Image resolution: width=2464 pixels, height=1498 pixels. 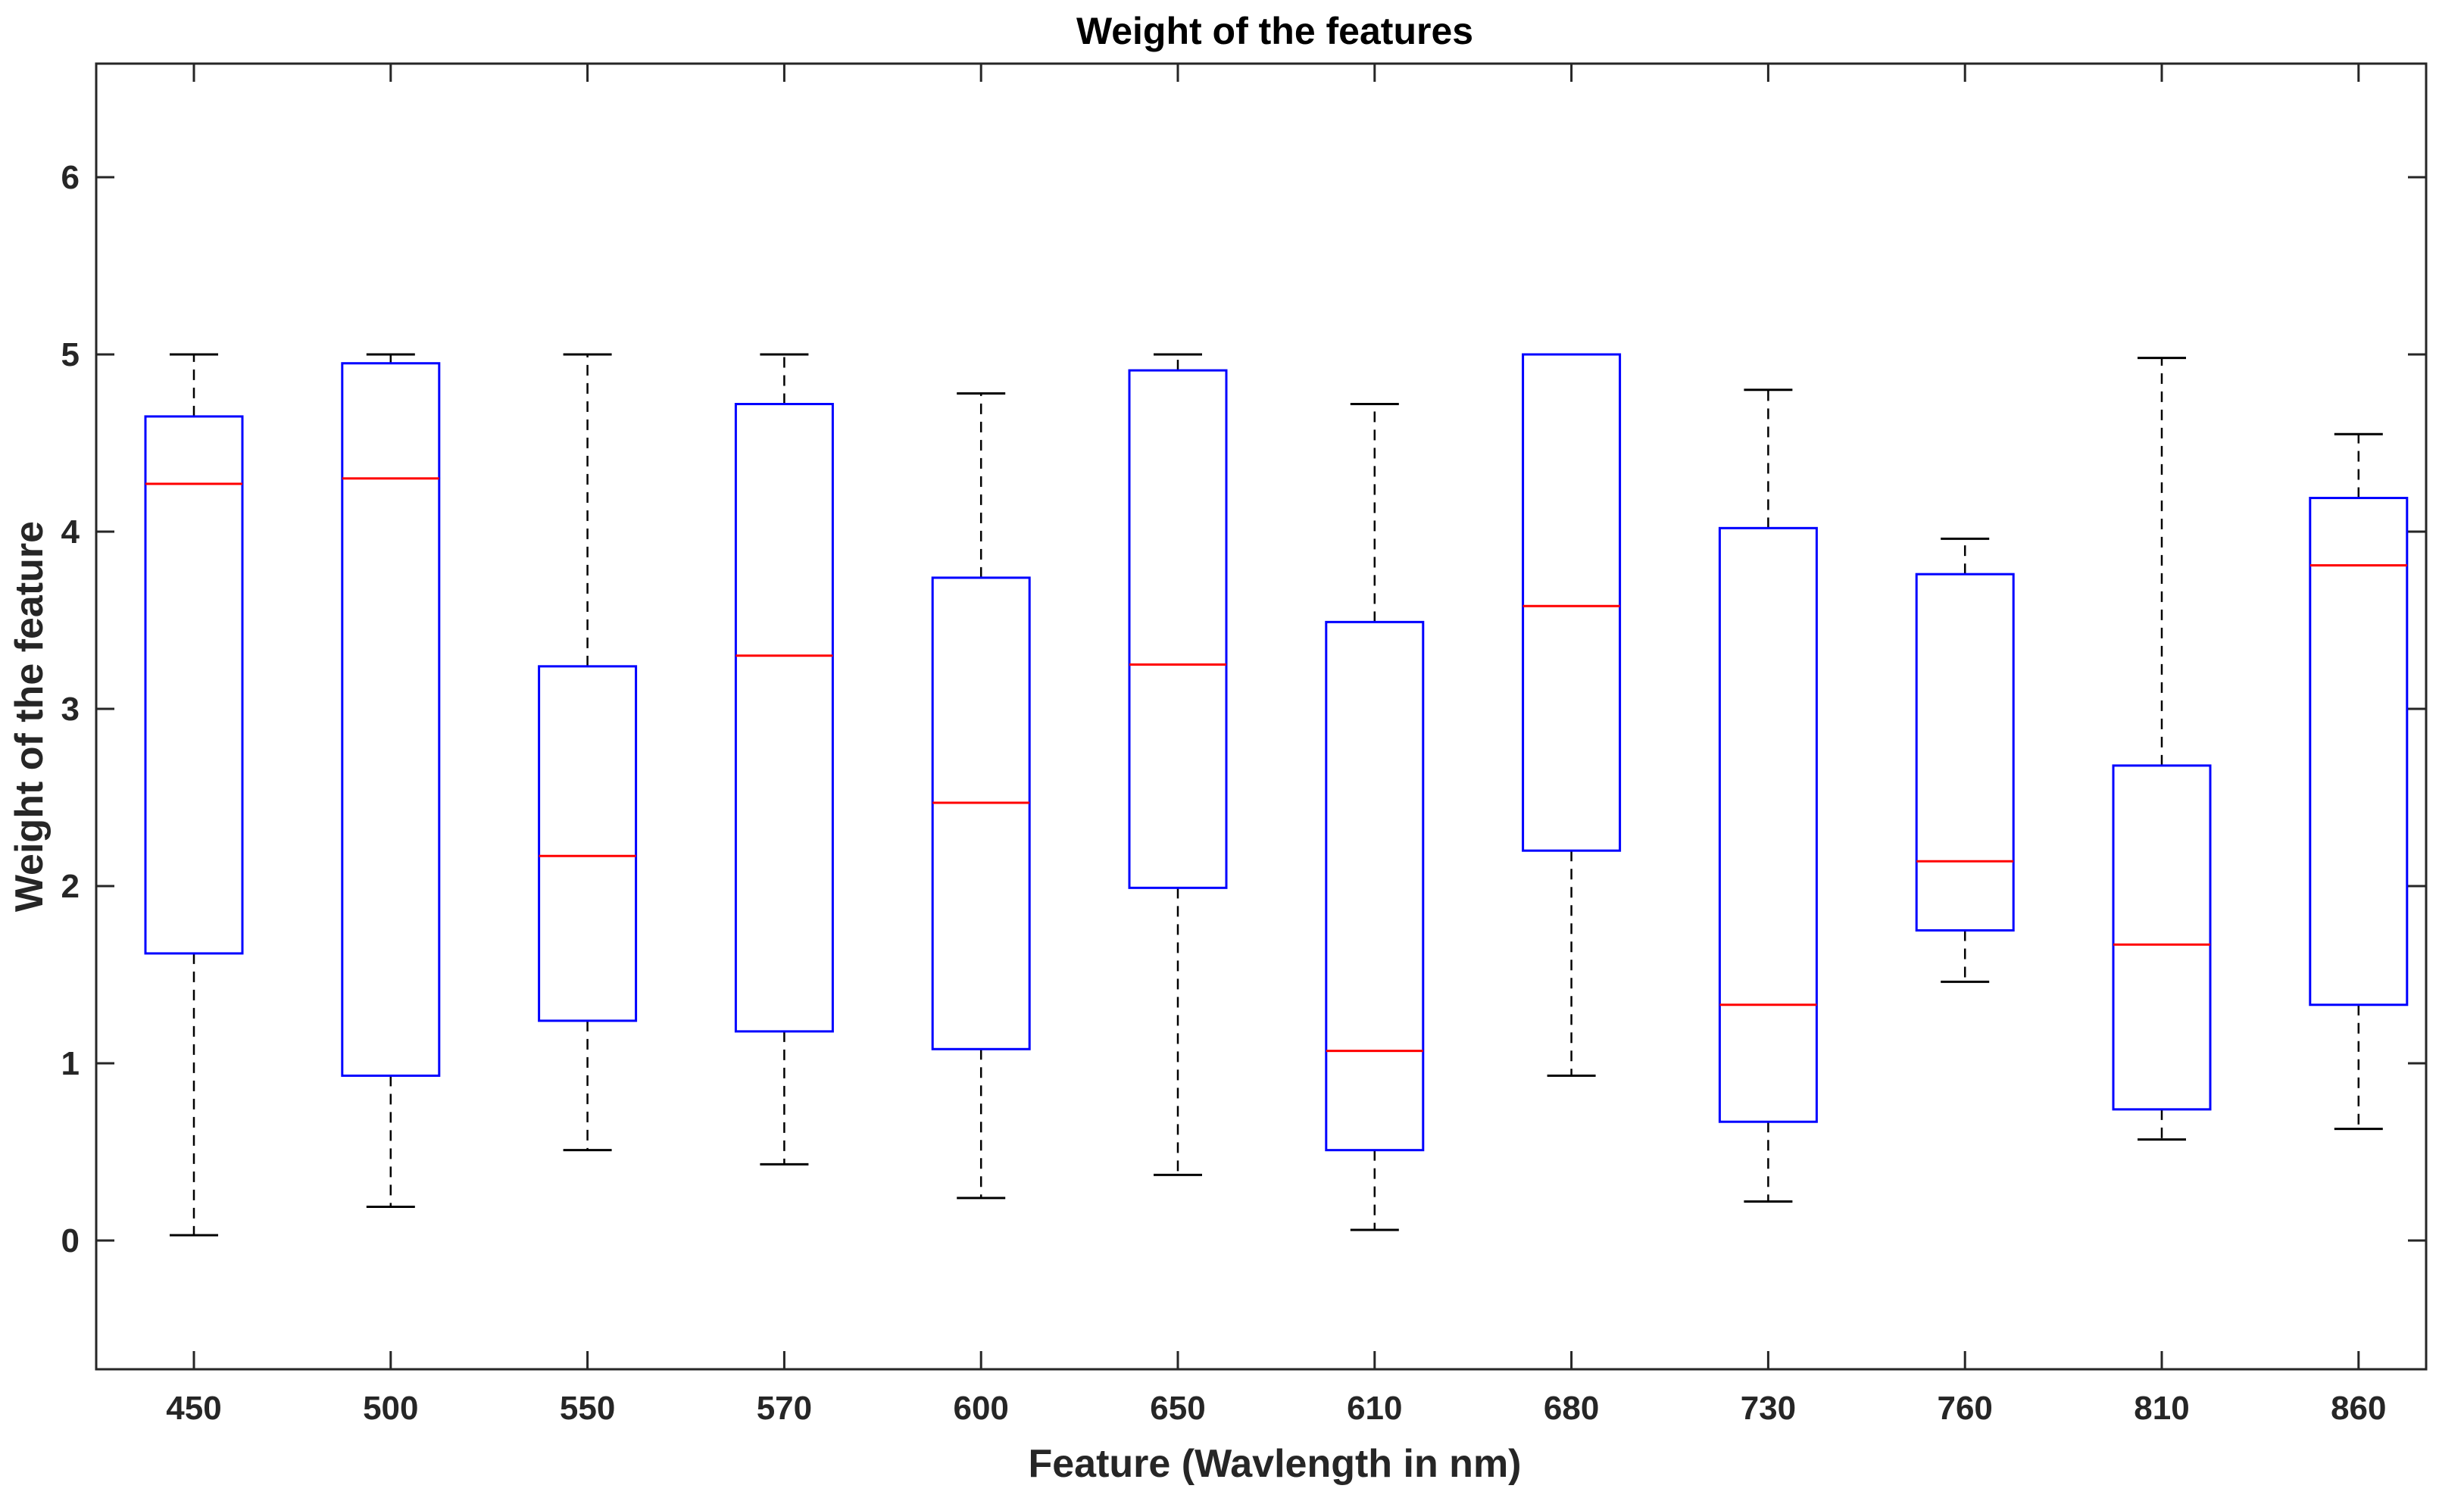 What do you see at coordinates (2358, 1408) in the screenshot?
I see `x-tick-label: 860` at bounding box center [2358, 1408].